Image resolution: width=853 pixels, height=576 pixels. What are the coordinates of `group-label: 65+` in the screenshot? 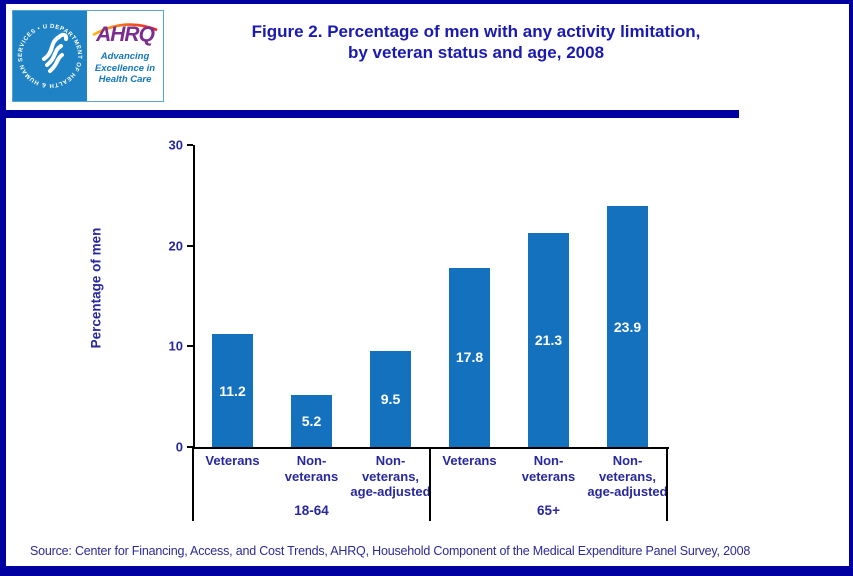 It's located at (548, 510).